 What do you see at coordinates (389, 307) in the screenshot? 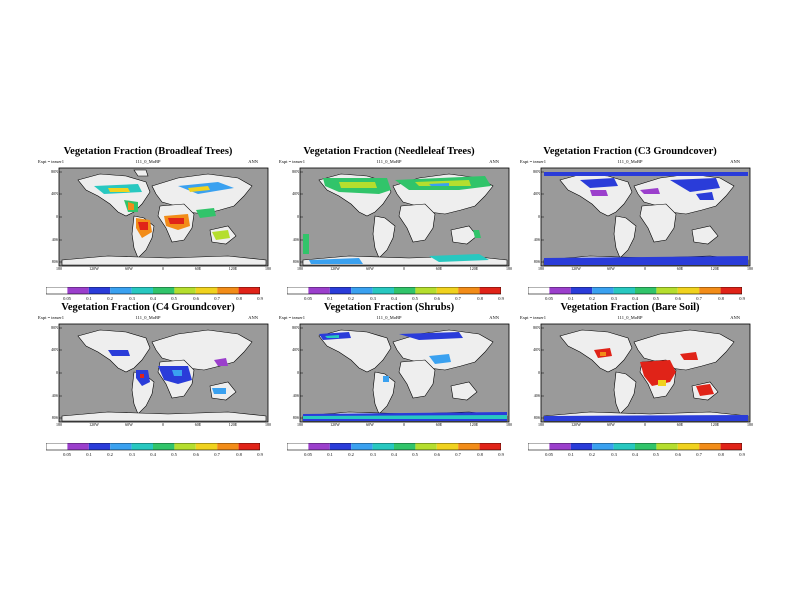
I see `panel-title: Vegetation Fraction (Shrubs)` at bounding box center [389, 307].